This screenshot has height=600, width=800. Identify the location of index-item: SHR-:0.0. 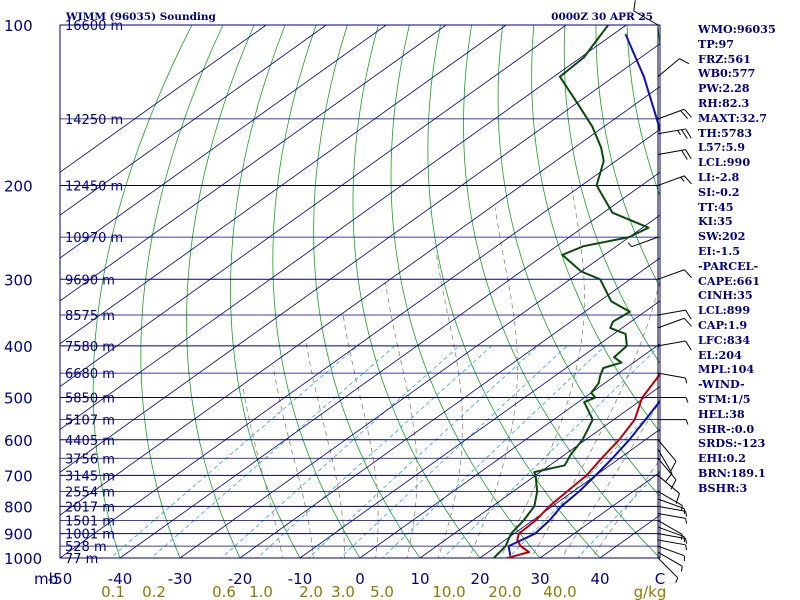
(726, 428).